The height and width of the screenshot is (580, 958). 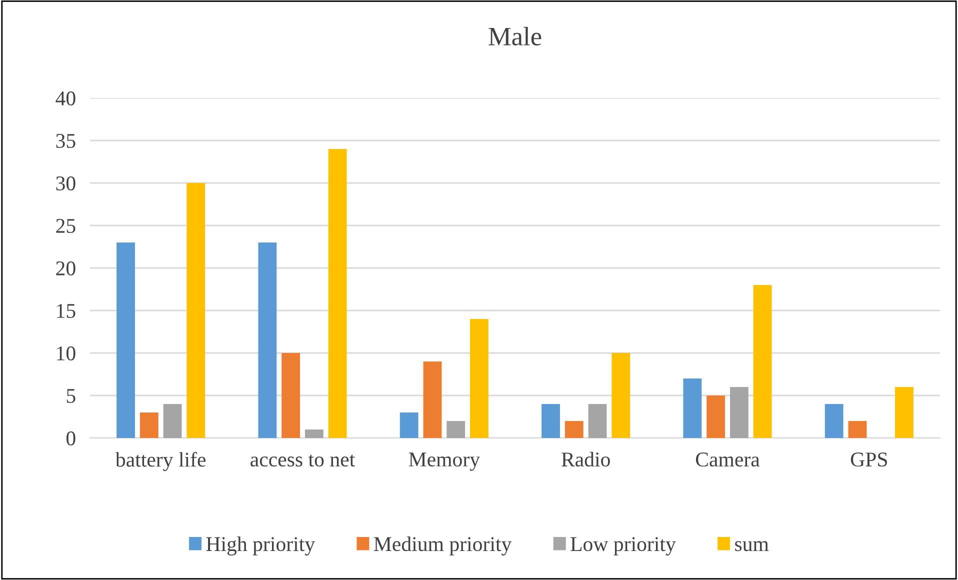 What do you see at coordinates (66, 98) in the screenshot?
I see `y-tick-label: 40` at bounding box center [66, 98].